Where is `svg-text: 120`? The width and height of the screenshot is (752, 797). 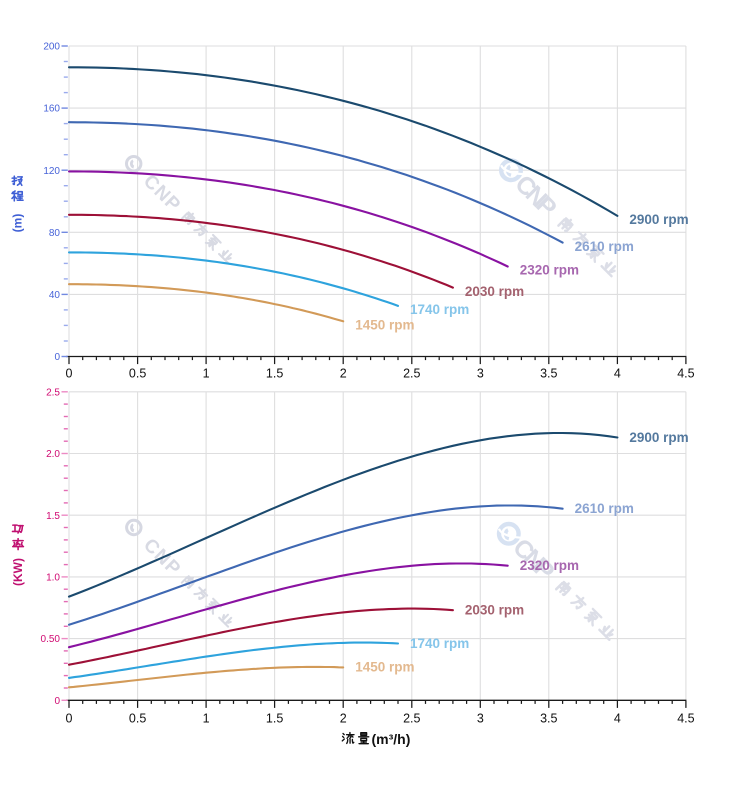 svg-text: 120 is located at coordinates (51, 171).